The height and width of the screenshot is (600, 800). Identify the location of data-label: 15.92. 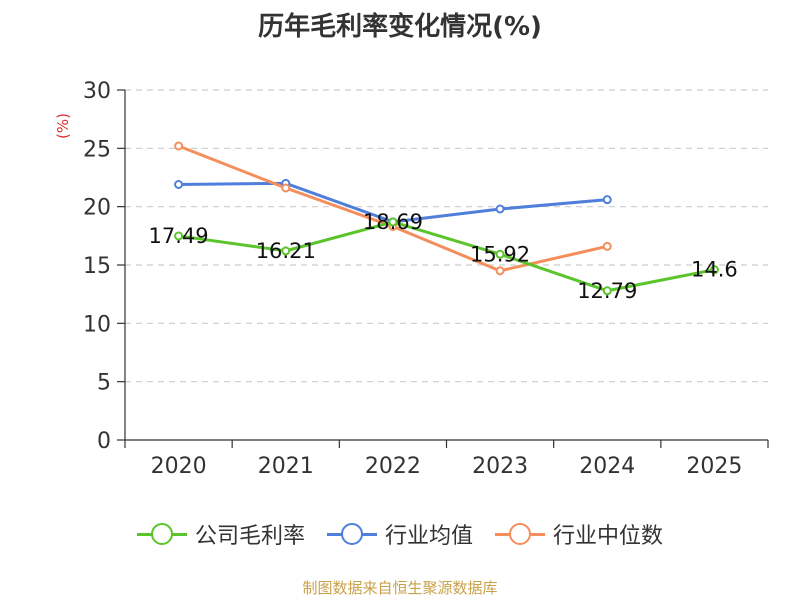
(500, 254).